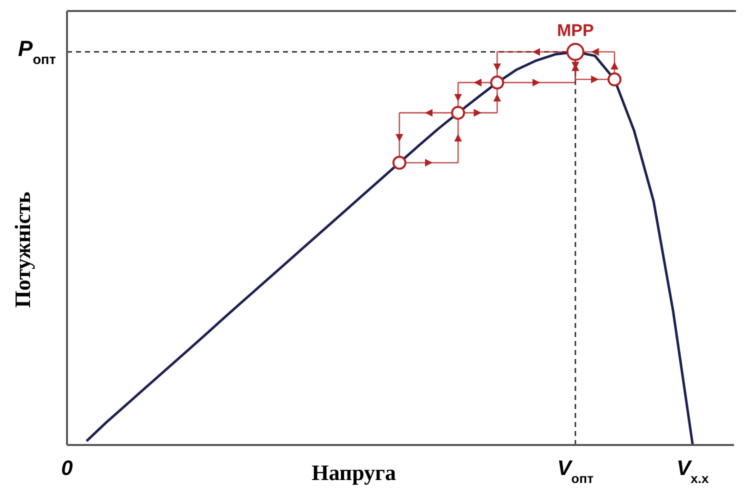 Image resolution: width=744 pixels, height=497 pixels. I want to click on x-tick-label: V$_{х.х}$, so click(693, 471).